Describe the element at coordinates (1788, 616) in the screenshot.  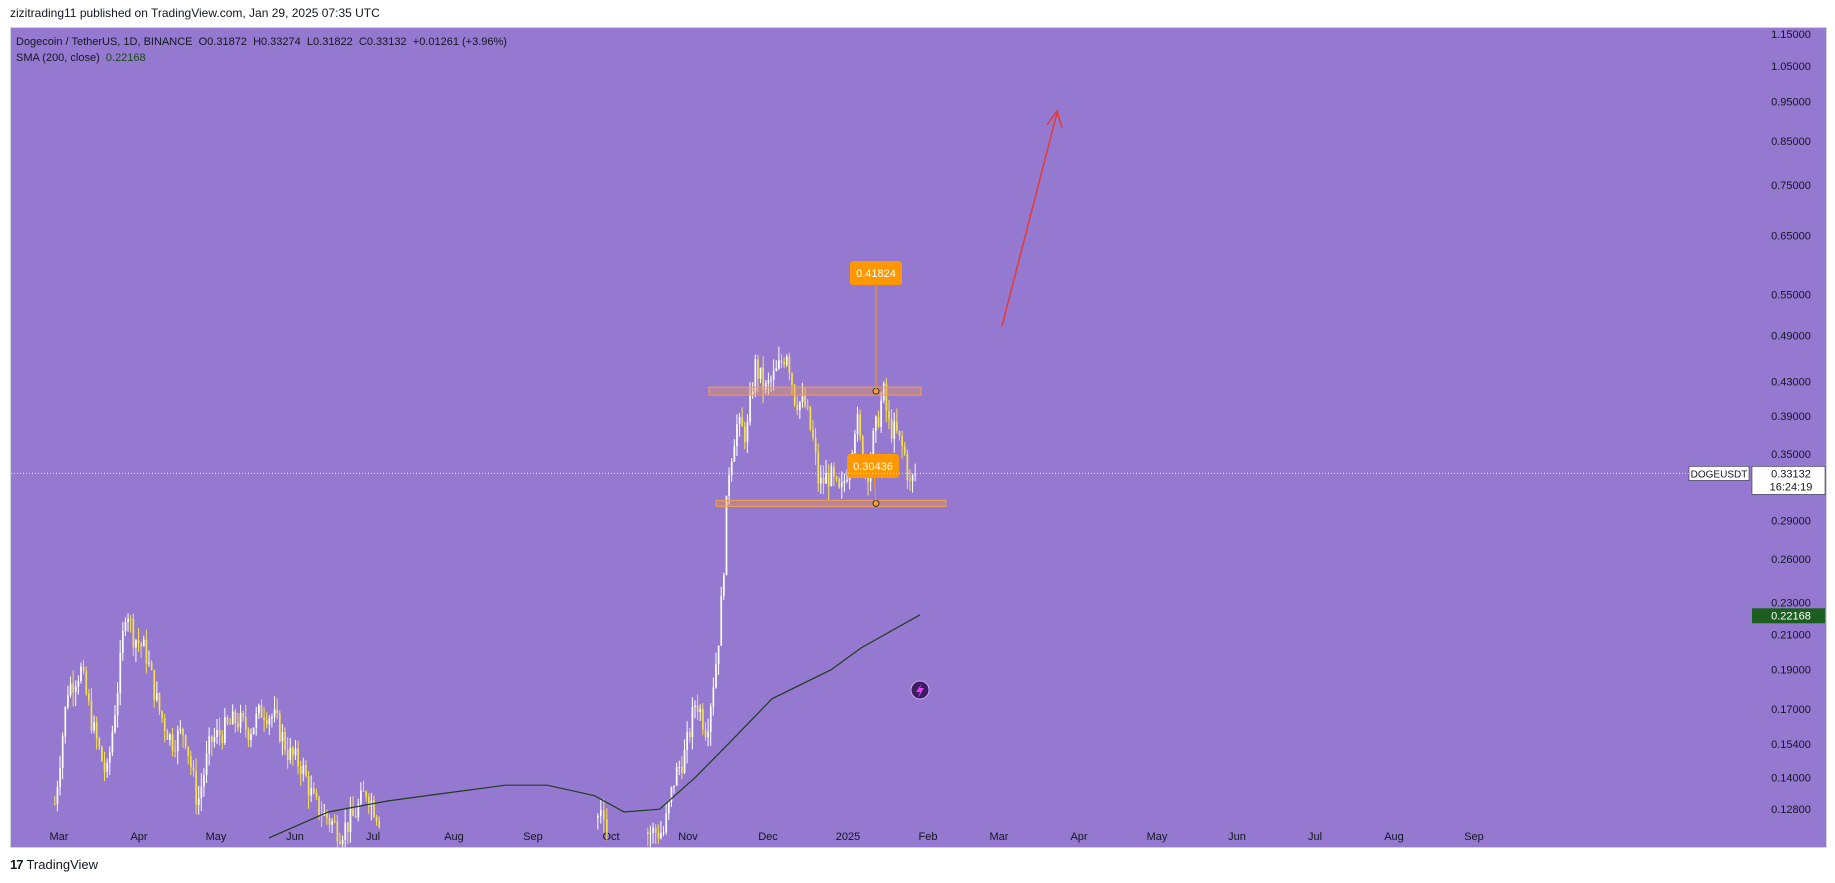
I see `sma-price-badge` at that location.